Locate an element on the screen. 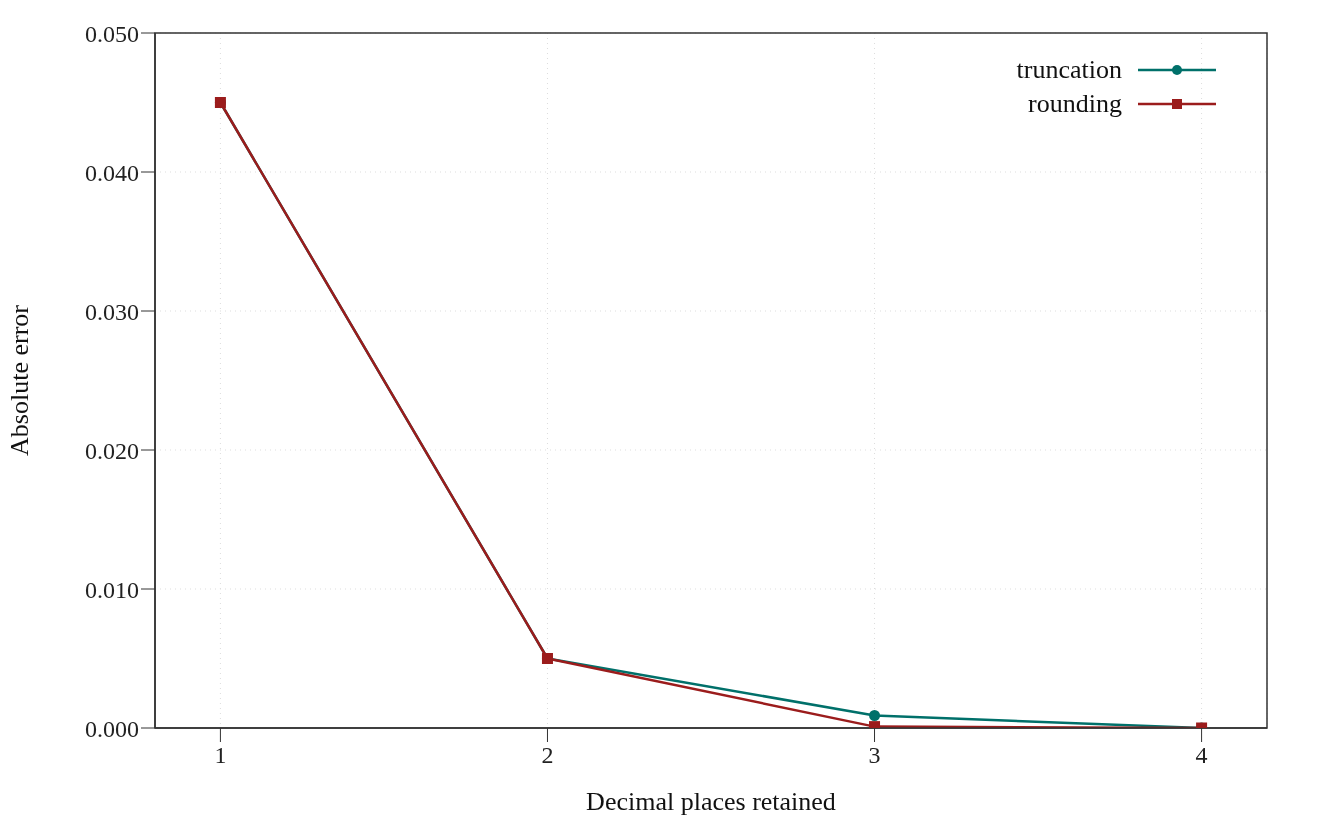  legend-label: truncation is located at coordinates (1069, 70).